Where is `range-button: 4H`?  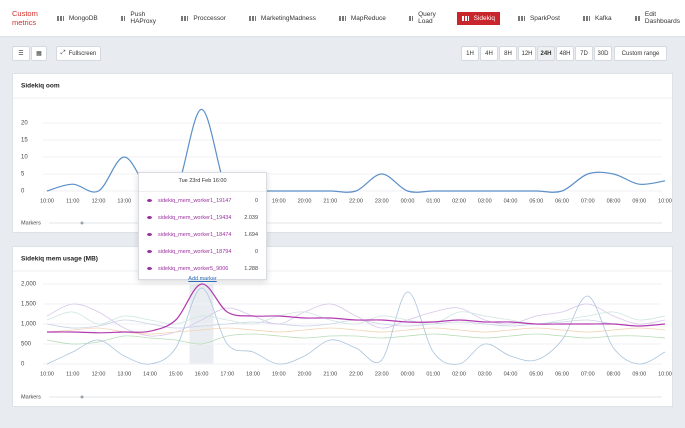 range-button: 4H is located at coordinates (489, 53).